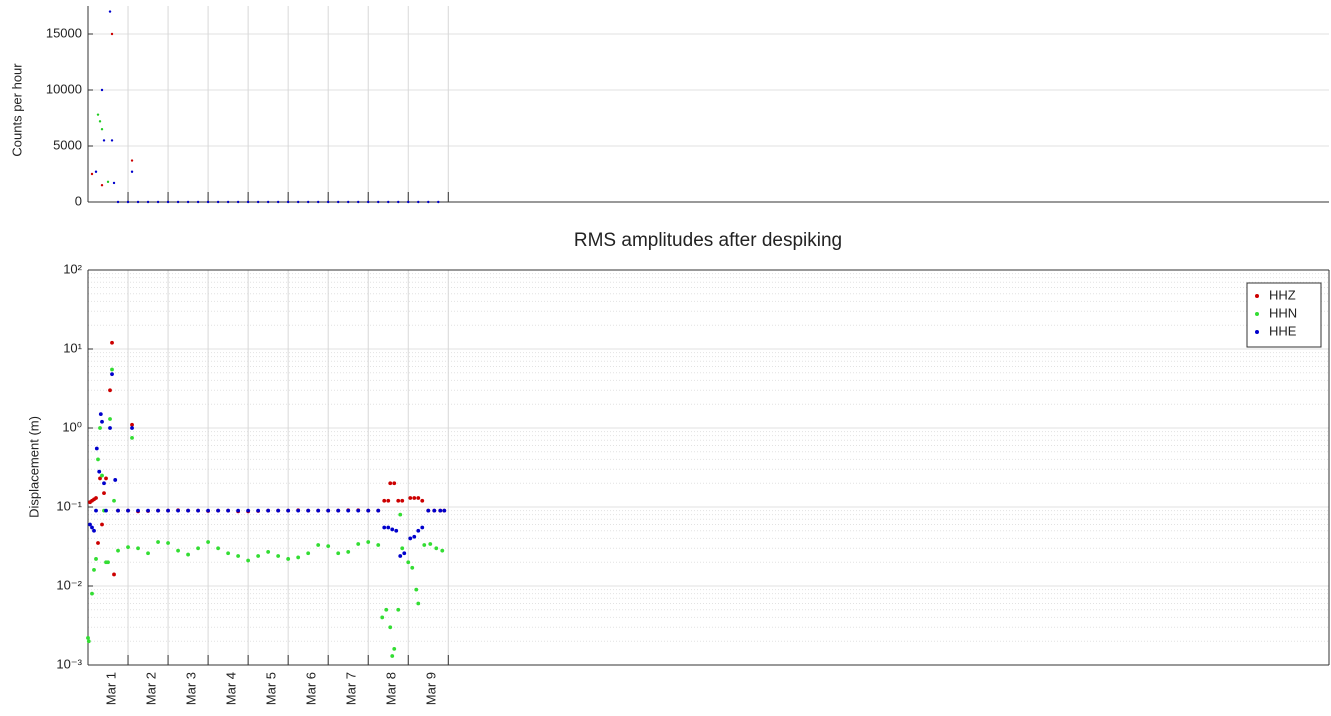  What do you see at coordinates (150, 688) in the screenshot?
I see `x-tick-label: Mar 2` at bounding box center [150, 688].